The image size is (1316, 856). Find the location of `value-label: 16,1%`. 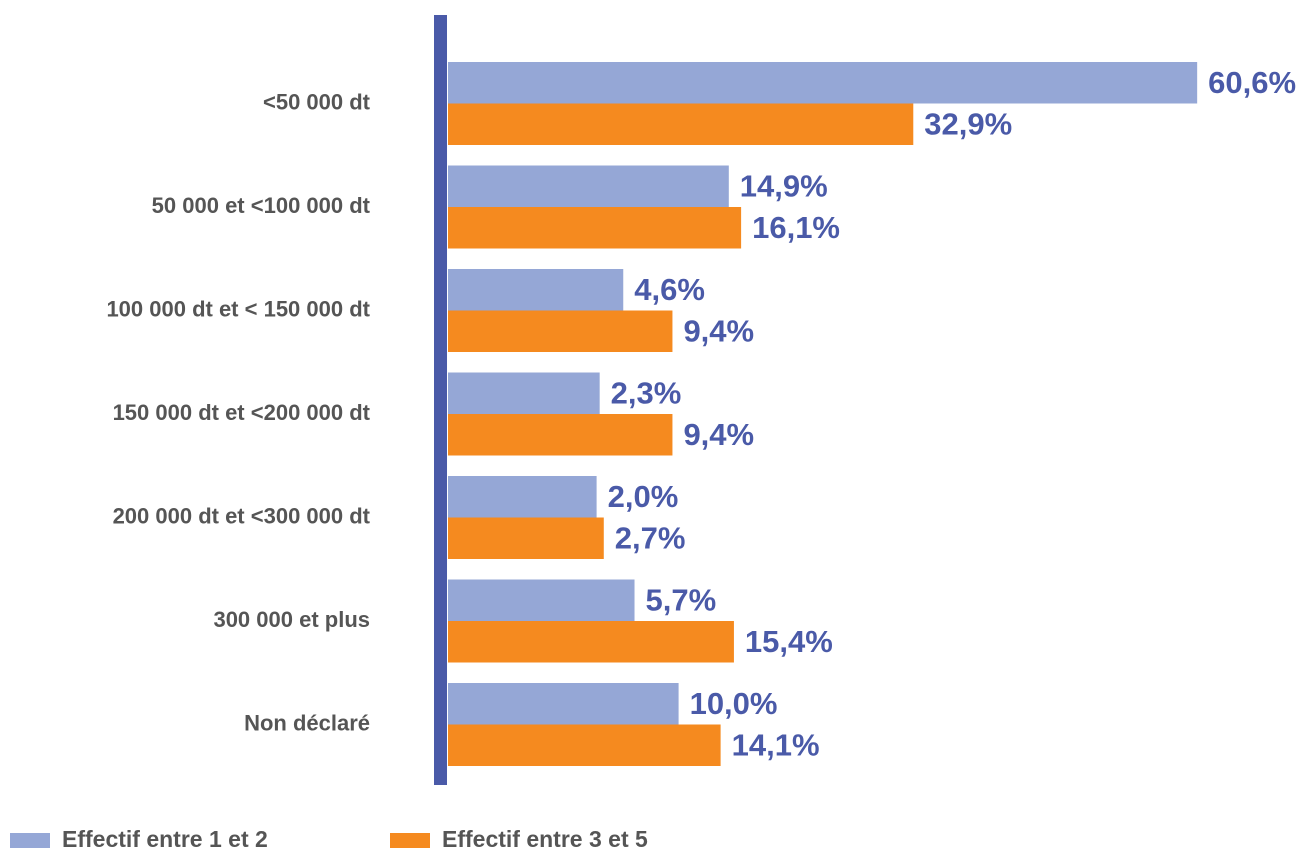

value-label: 16,1% is located at coordinates (796, 227).